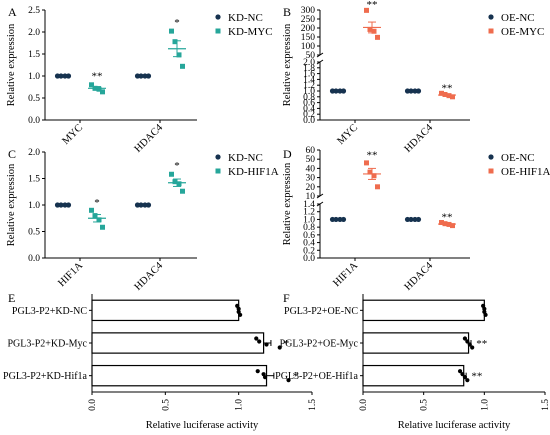 This screenshot has width=550, height=435. What do you see at coordinates (336, 91) in the screenshot?
I see `data-point-oe-nc` at bounding box center [336, 91].